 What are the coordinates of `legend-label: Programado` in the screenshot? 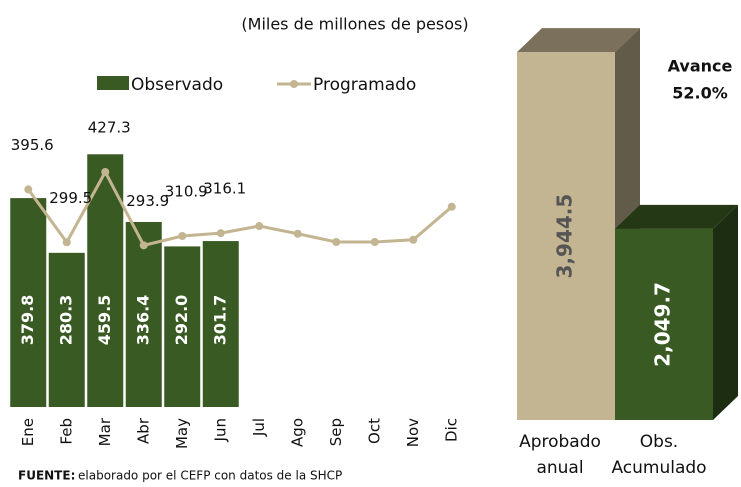 It's located at (364, 85).